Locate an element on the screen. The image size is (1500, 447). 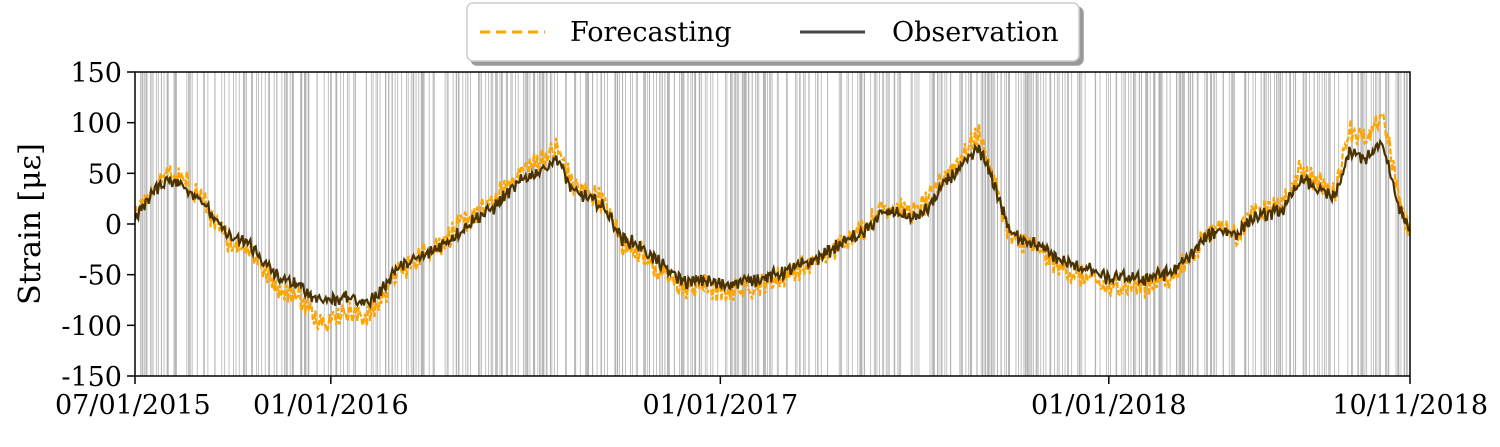
y-tick-label: -100 is located at coordinates (91, 326).